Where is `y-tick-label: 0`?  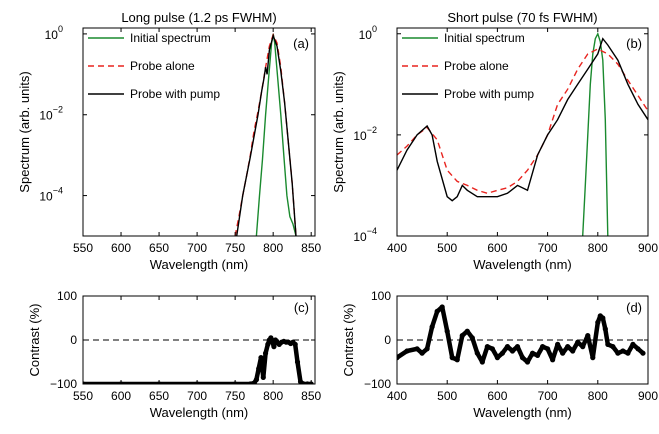 y-tick-label: 0 is located at coordinates (387, 340).